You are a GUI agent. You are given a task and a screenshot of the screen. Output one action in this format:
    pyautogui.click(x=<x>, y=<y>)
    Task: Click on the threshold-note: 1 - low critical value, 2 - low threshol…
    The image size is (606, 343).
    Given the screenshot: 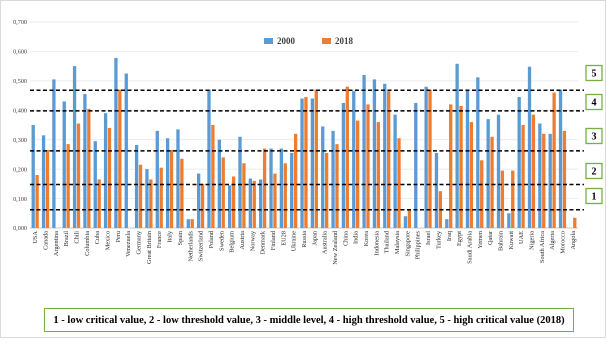 What is the action you would take?
    pyautogui.click(x=309, y=320)
    